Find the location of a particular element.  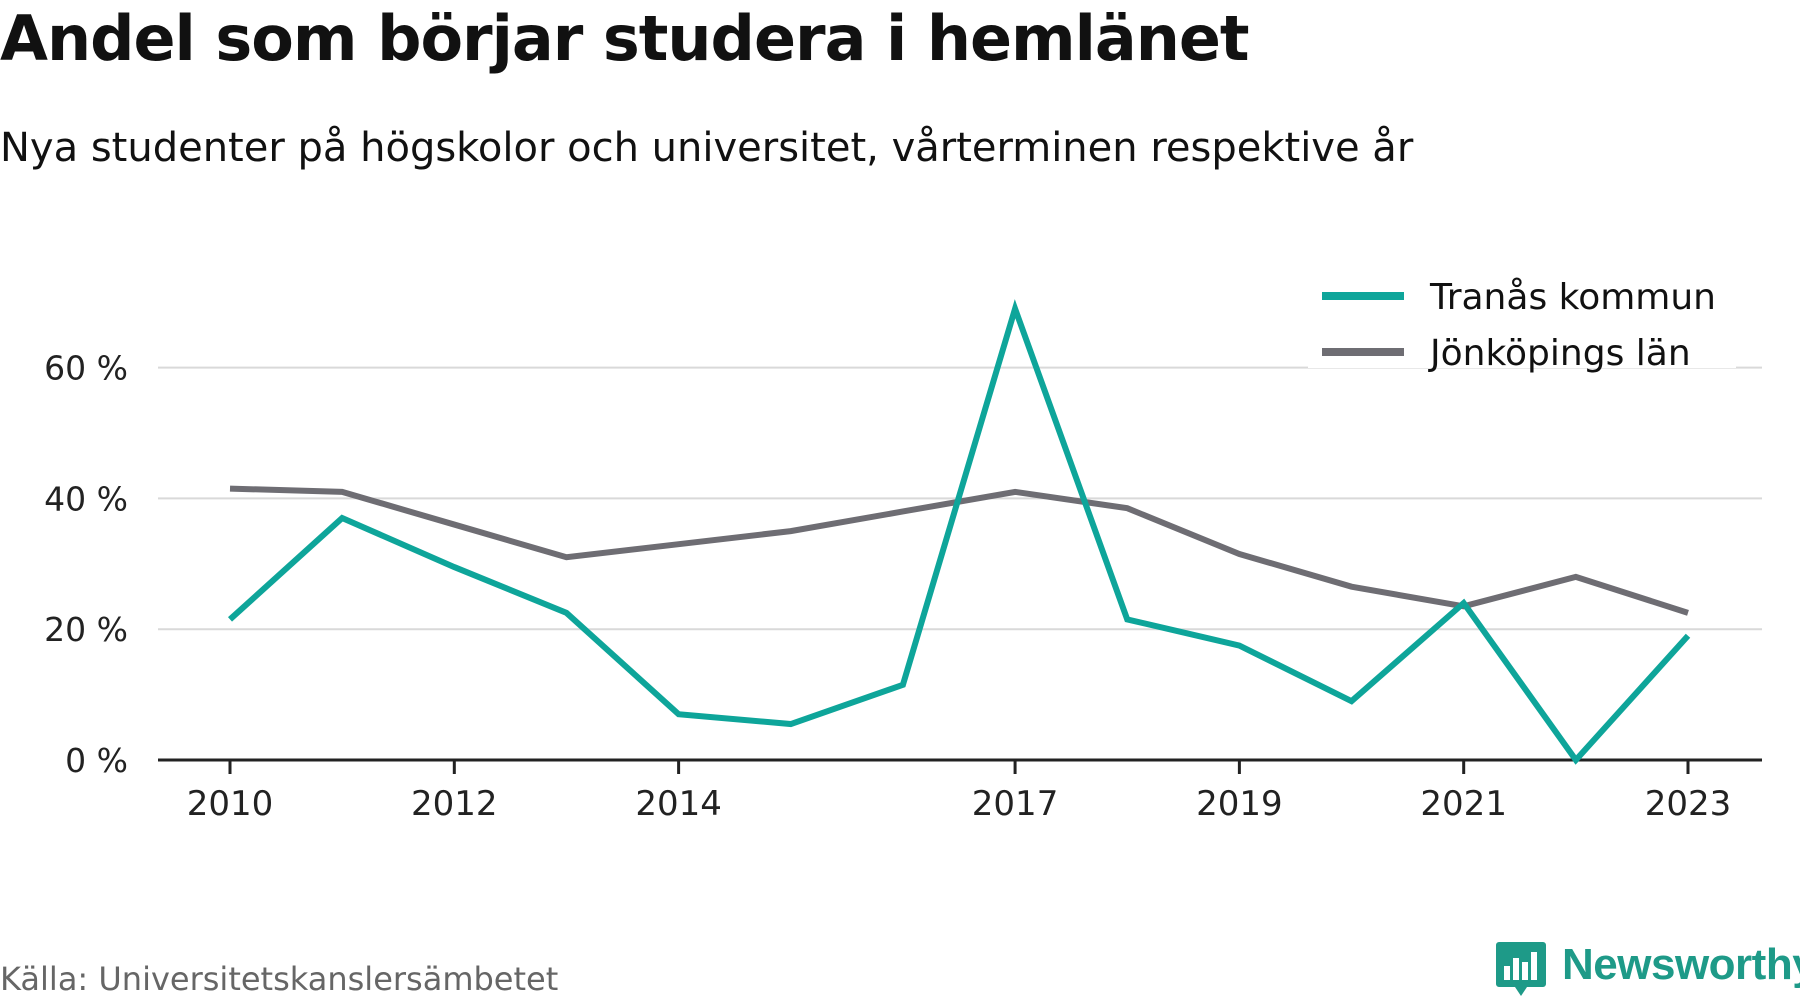

x-tick-label: 2017 is located at coordinates (1015, 804).